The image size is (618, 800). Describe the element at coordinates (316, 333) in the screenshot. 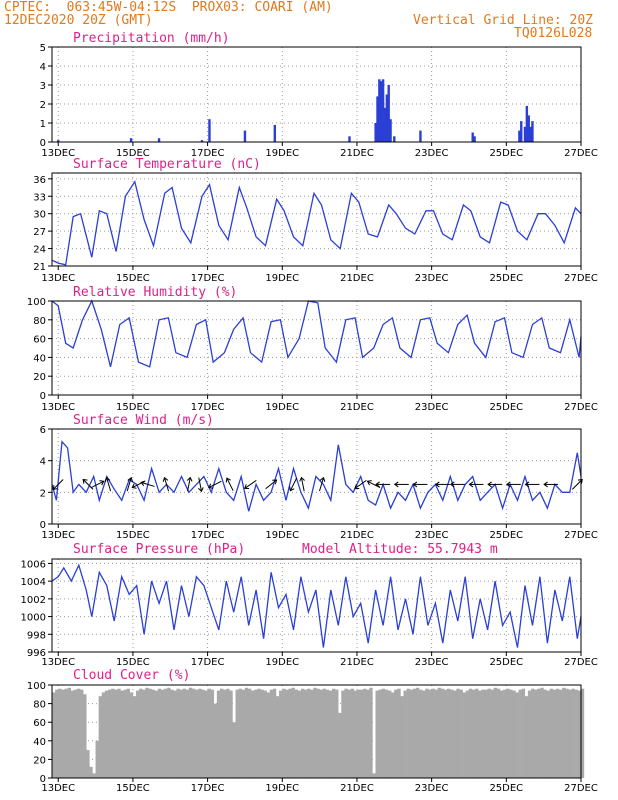

I see `series-line` at that location.